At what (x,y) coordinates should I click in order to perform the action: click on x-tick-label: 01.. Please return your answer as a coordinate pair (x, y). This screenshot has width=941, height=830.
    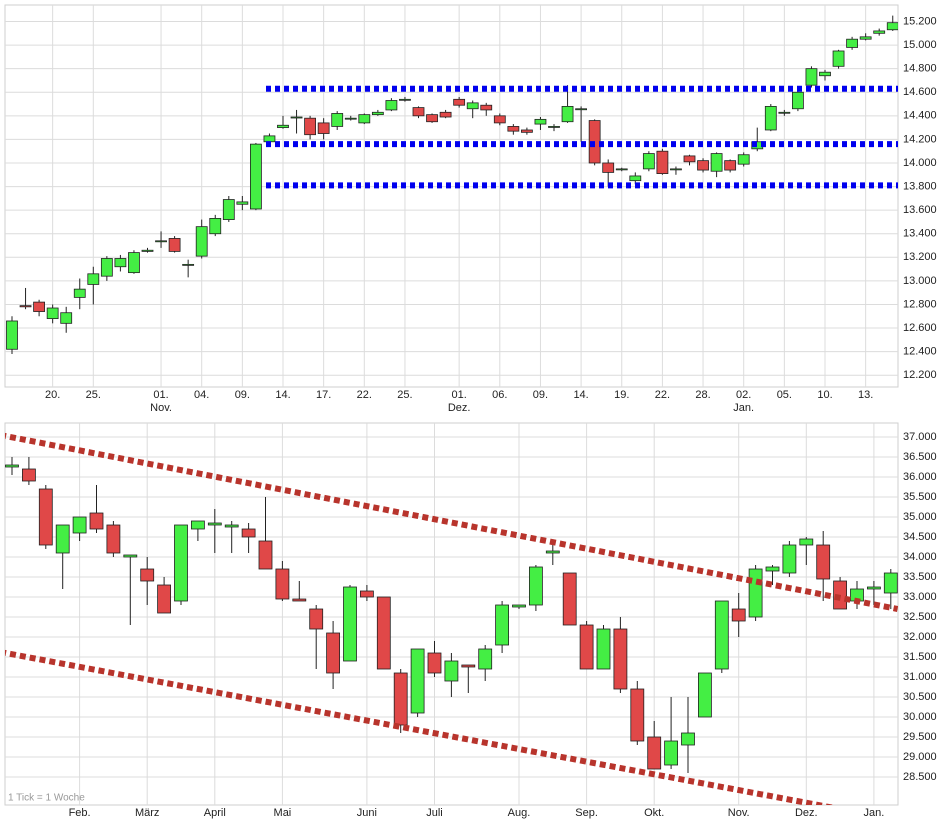
    Looking at the image, I should click on (160, 395).